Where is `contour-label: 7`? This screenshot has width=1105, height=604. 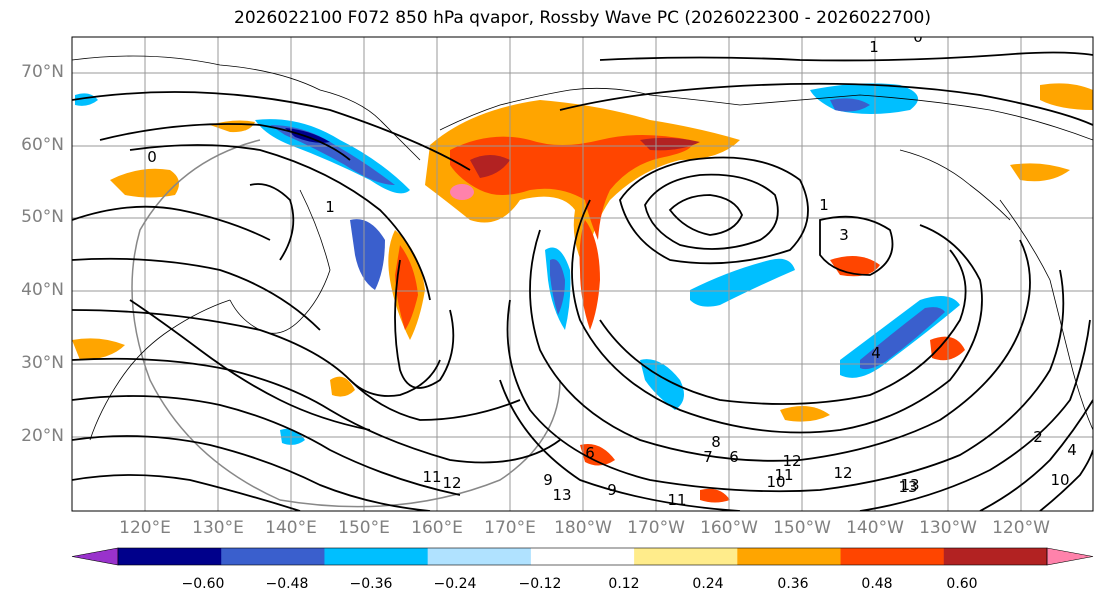
contour-label: 7 is located at coordinates (708, 457).